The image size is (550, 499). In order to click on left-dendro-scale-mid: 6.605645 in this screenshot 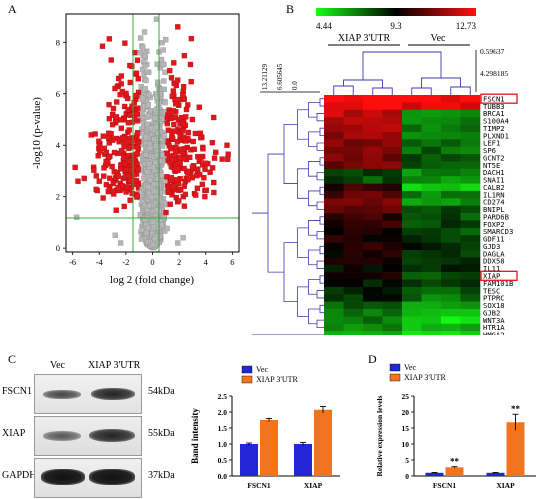, I will do `click(280, 76)`.